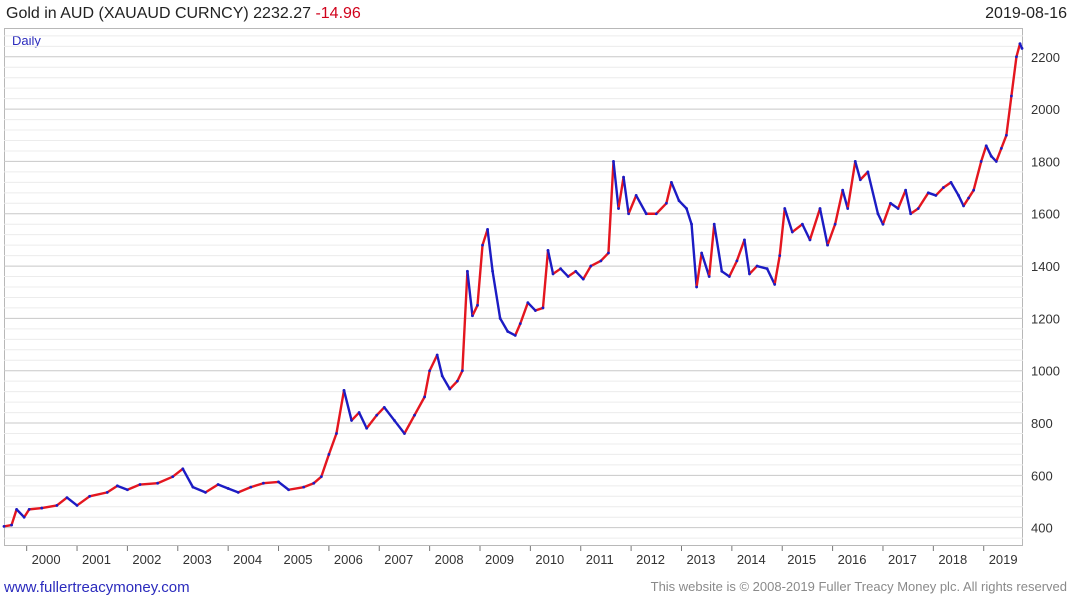  What do you see at coordinates (348, 559) in the screenshot?
I see `x-tick-label: 2006` at bounding box center [348, 559].